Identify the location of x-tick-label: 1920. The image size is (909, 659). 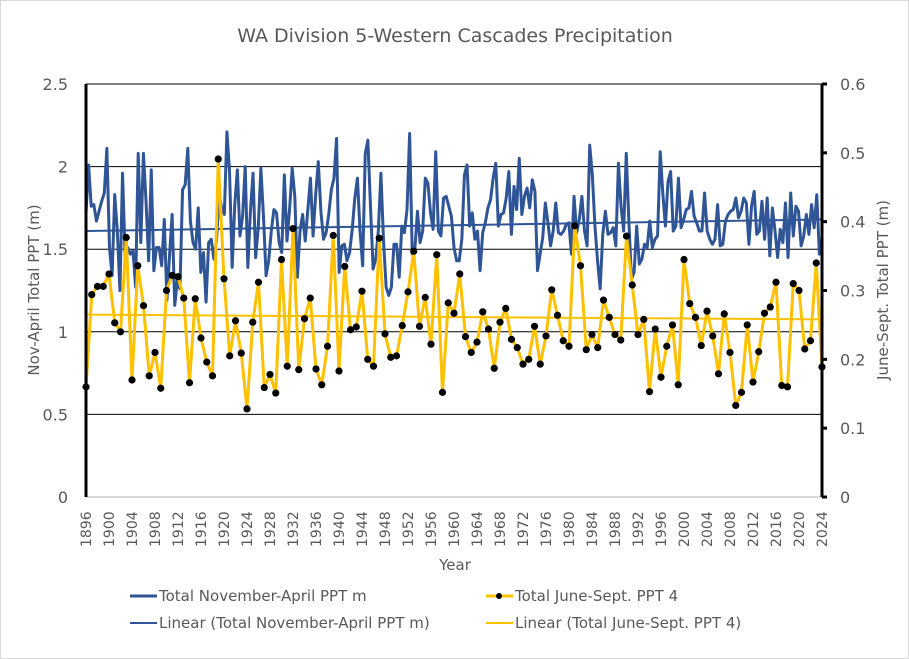
(225, 529).